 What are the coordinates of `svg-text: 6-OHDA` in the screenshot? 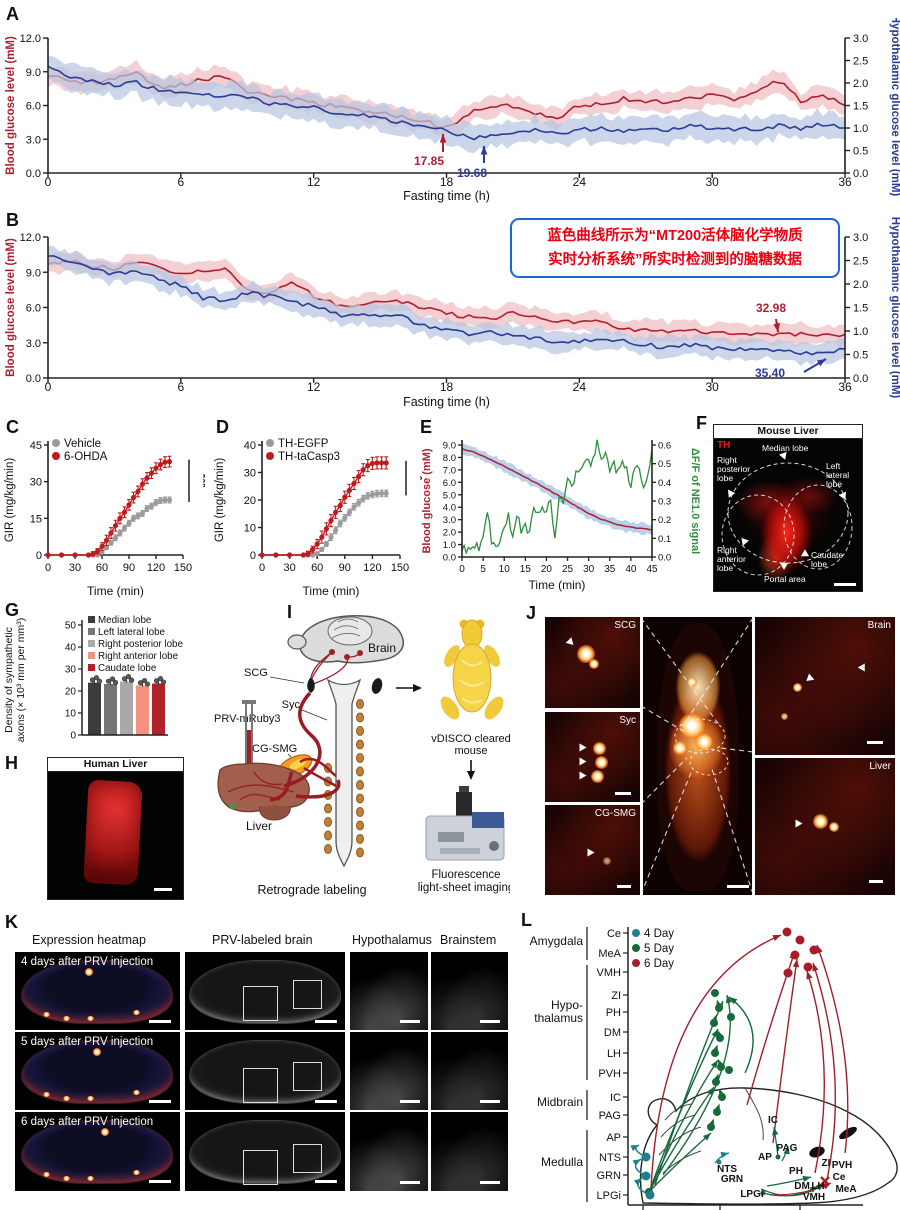 It's located at (86, 457).